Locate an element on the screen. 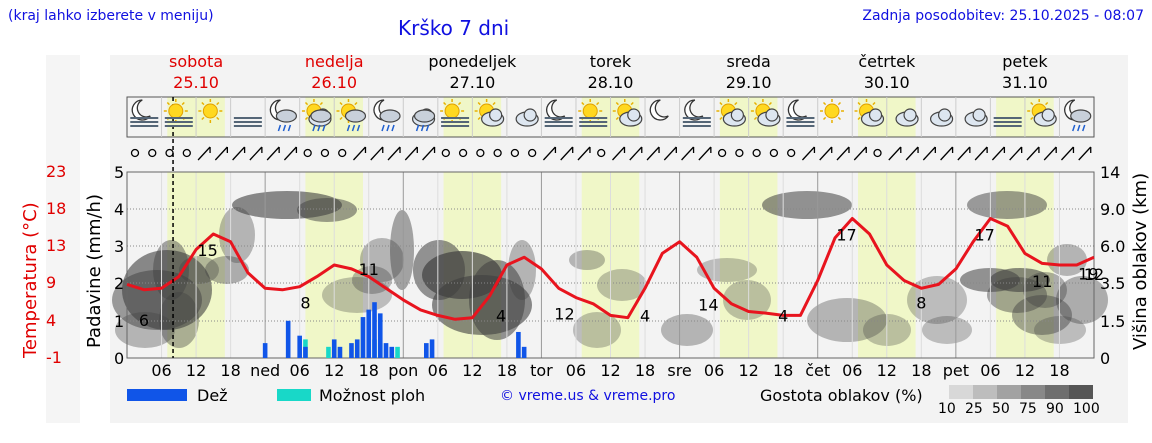  density-tick-label: 10 is located at coordinates (947, 409).